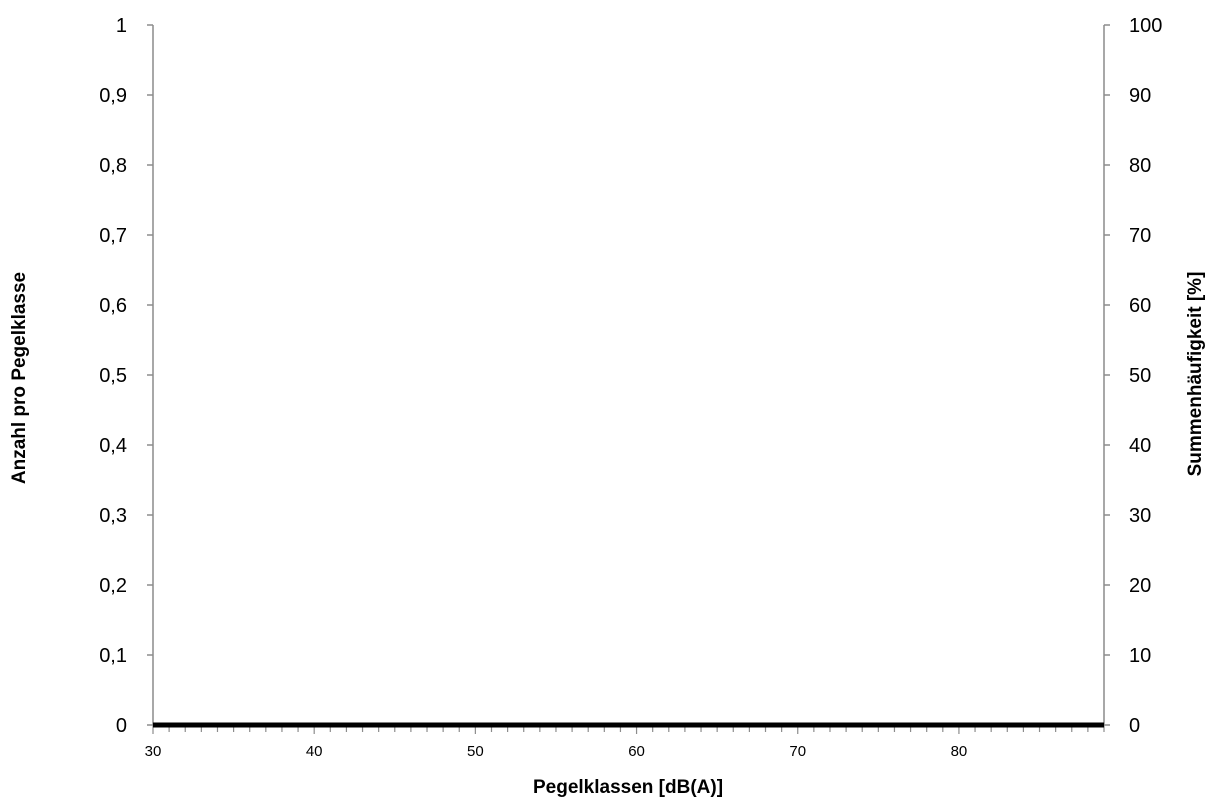  Describe the element at coordinates (153, 751) in the screenshot. I see `x-tick-label: 30` at that location.